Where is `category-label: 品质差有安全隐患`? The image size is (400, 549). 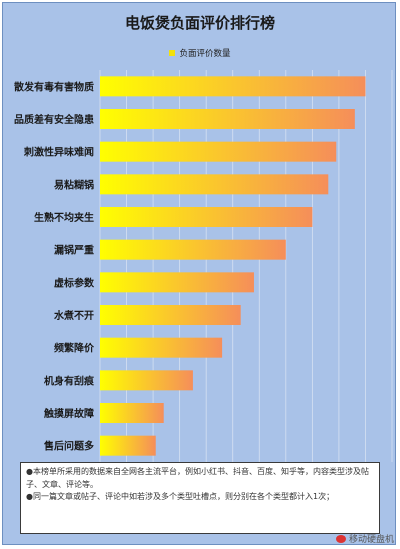 category-label: 品质差有安全隐患 is located at coordinates (54, 119).